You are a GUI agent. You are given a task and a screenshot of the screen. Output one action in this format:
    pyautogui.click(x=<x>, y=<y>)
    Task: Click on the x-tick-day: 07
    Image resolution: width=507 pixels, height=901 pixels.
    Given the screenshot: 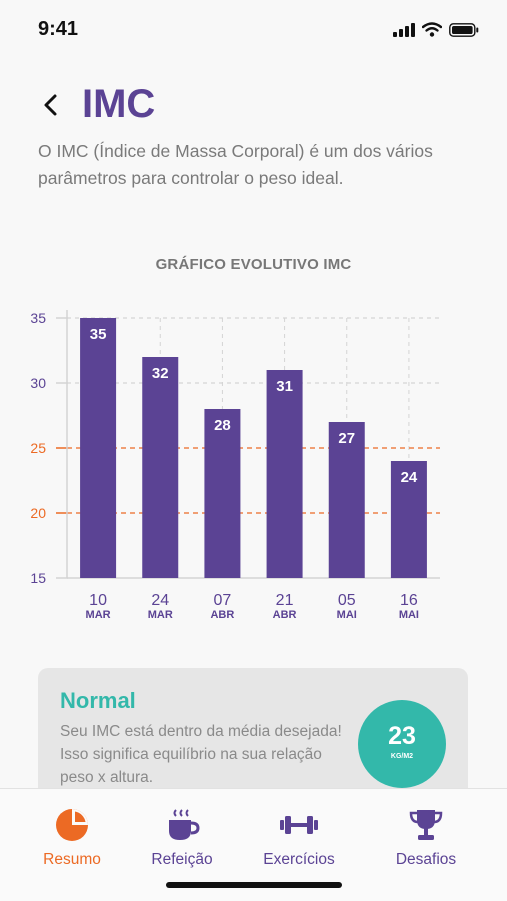 What is the action you would take?
    pyautogui.click(x=223, y=600)
    